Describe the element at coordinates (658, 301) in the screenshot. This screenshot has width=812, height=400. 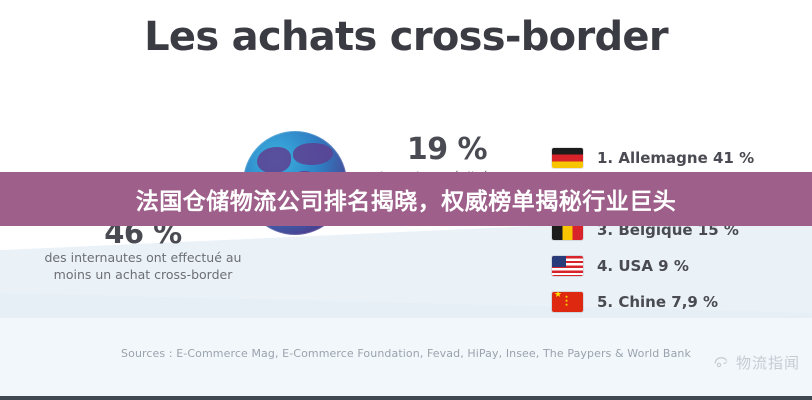
I see `list-item-label: 5. Chine 7,9 %` at that location.